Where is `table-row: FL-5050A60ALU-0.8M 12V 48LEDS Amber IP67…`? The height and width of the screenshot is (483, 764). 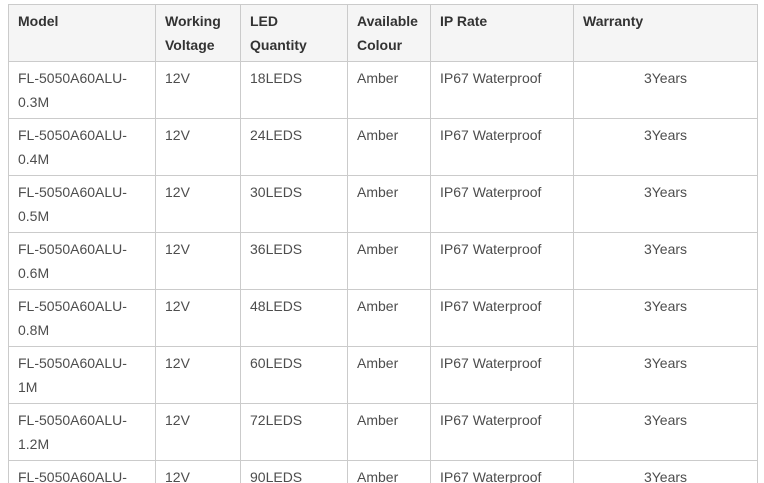
table-row: FL-5050A60ALU-0.8M 12V 48LEDS Amber IP67… is located at coordinates (383, 318).